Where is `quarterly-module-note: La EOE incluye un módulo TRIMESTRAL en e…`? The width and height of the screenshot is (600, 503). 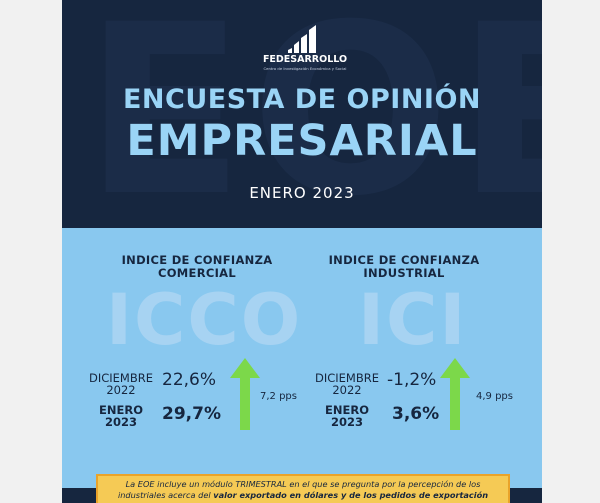
quarterly-module-note: La EOE incluye un módulo TRIMESTRAL en e… is located at coordinates (303, 488).